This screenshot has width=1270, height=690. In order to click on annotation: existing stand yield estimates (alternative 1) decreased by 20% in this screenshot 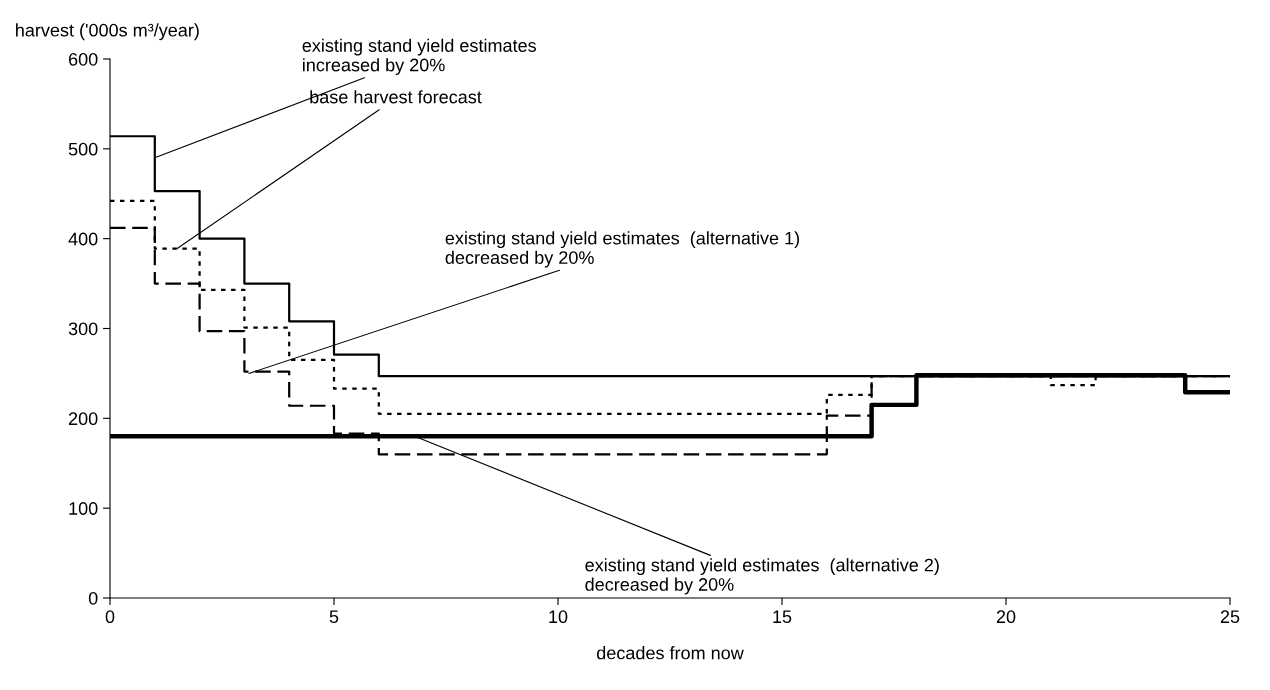, I will do `click(622, 249)`.